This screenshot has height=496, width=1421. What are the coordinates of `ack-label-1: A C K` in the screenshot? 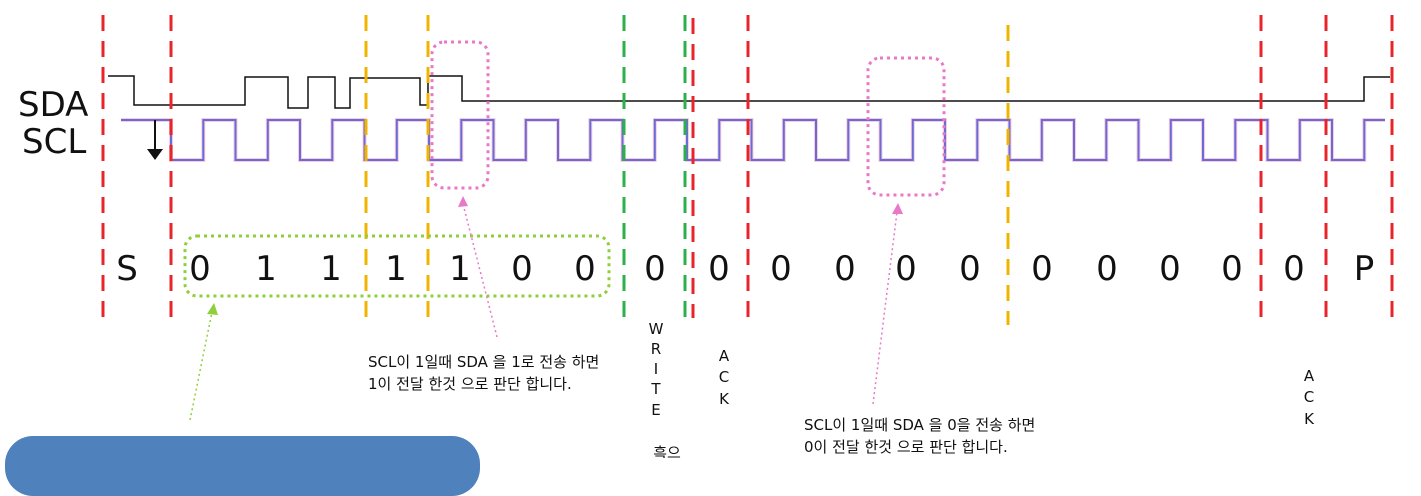 It's located at (724, 377).